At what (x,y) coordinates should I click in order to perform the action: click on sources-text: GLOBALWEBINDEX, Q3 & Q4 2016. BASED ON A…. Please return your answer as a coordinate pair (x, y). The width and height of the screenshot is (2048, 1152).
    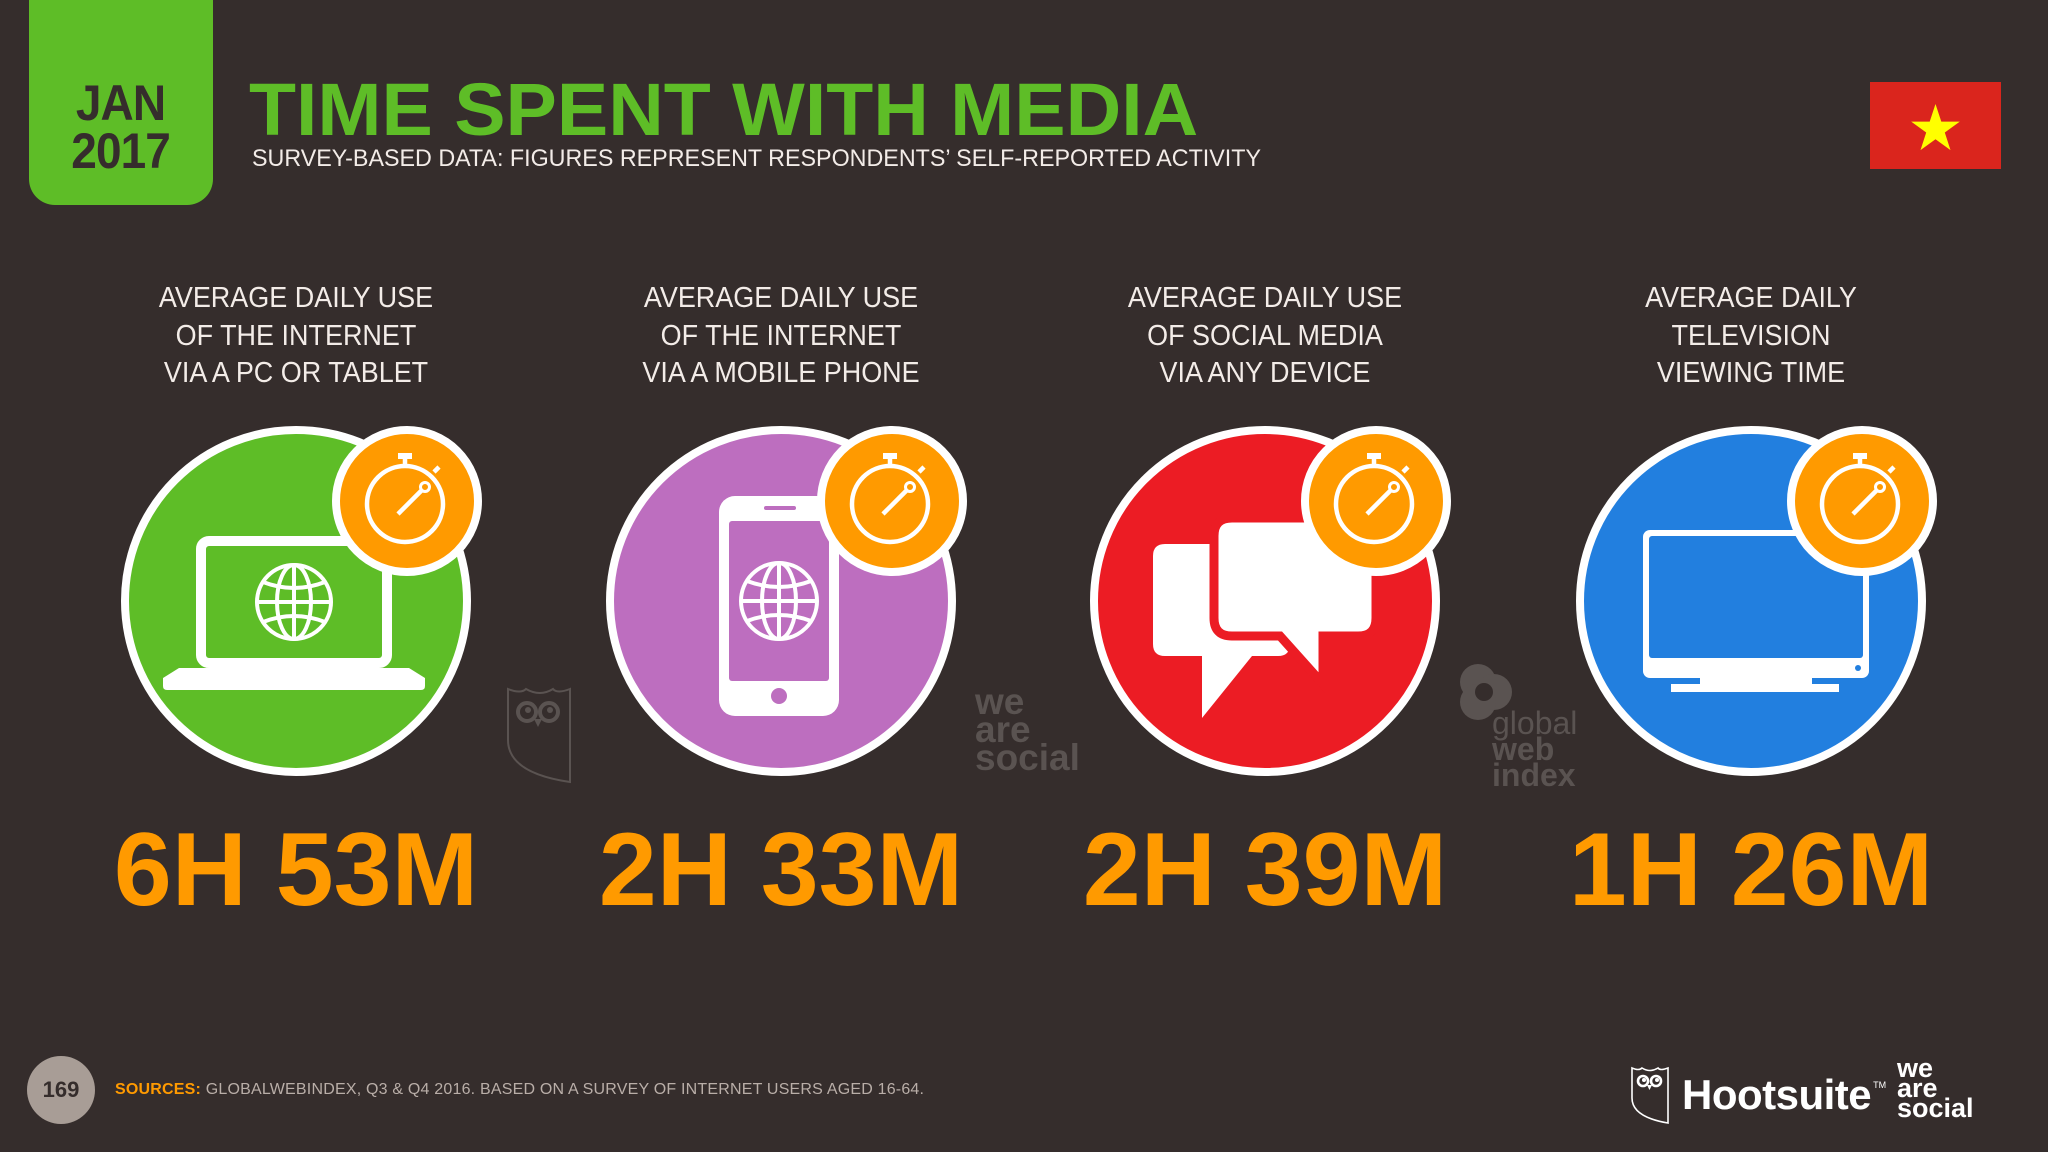
    Looking at the image, I should click on (563, 1089).